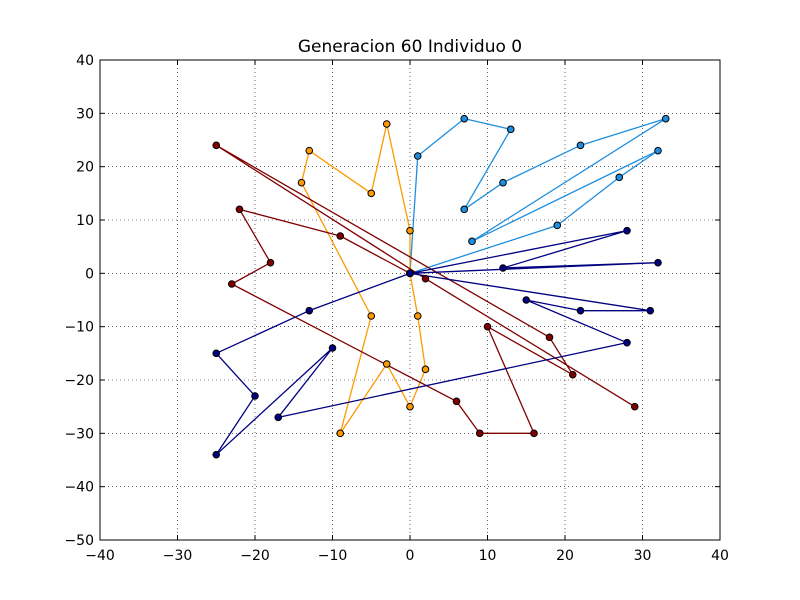 This screenshot has height=600, width=800. I want to click on x-tick-label: −20, so click(255, 556).